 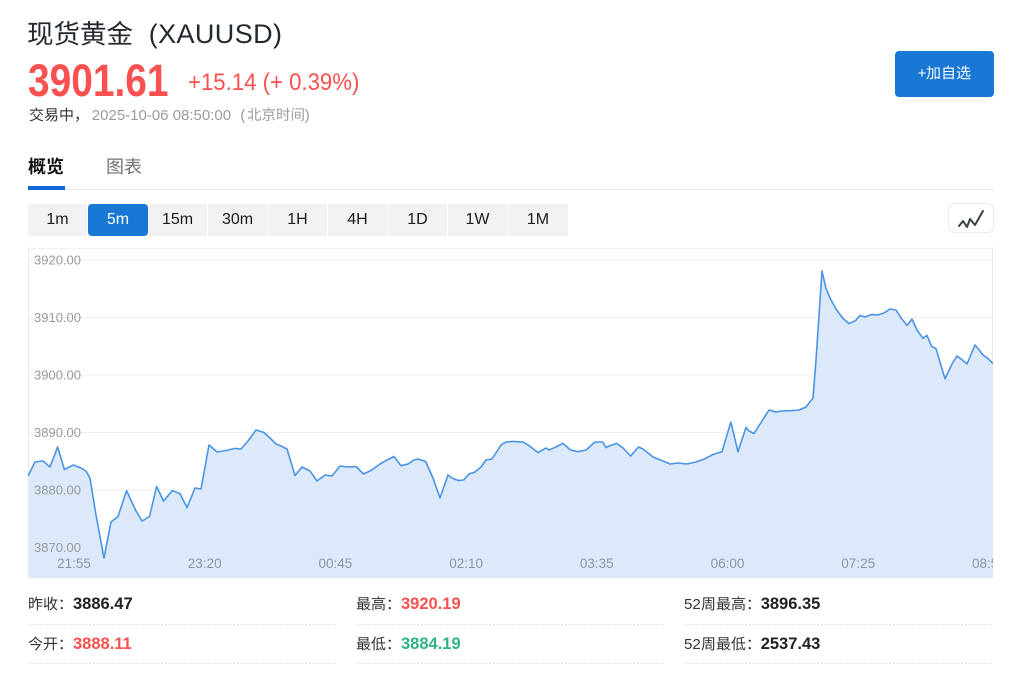 I want to click on svg-text: 03:35, so click(x=597, y=563).